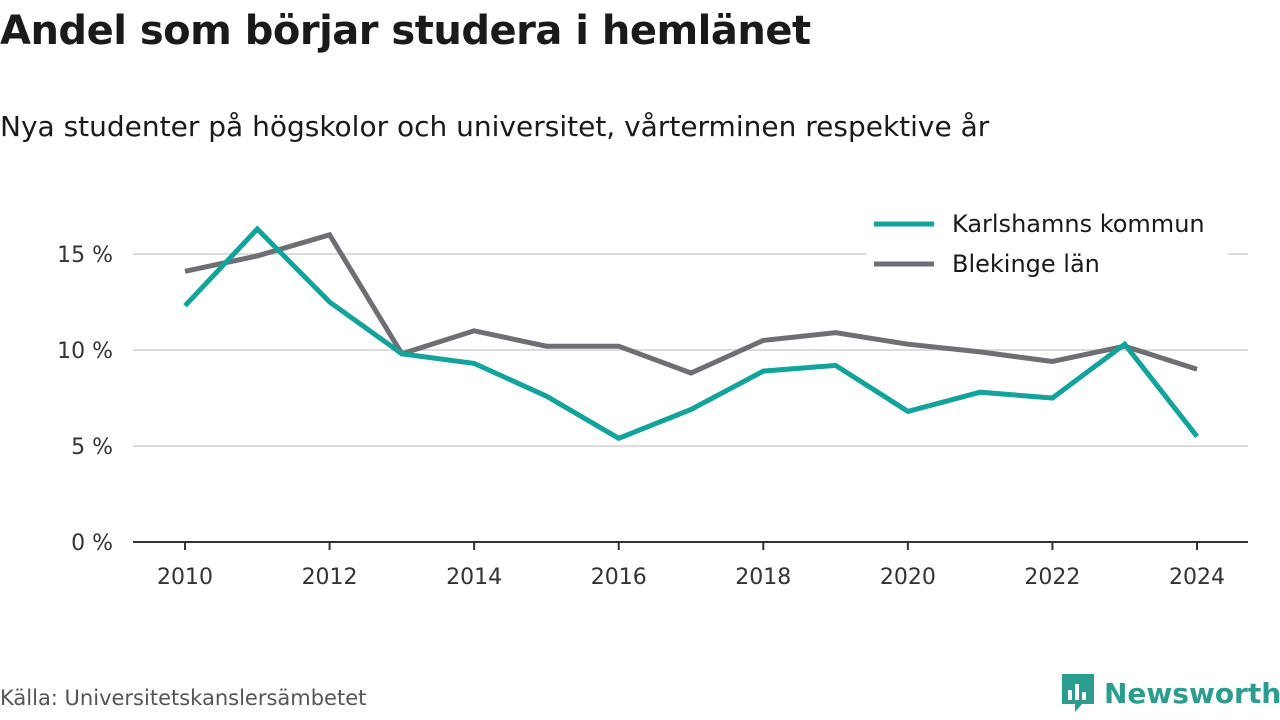 The height and width of the screenshot is (720, 1280). Describe the element at coordinates (85, 255) in the screenshot. I see `y-tick-label: 15 %` at that location.